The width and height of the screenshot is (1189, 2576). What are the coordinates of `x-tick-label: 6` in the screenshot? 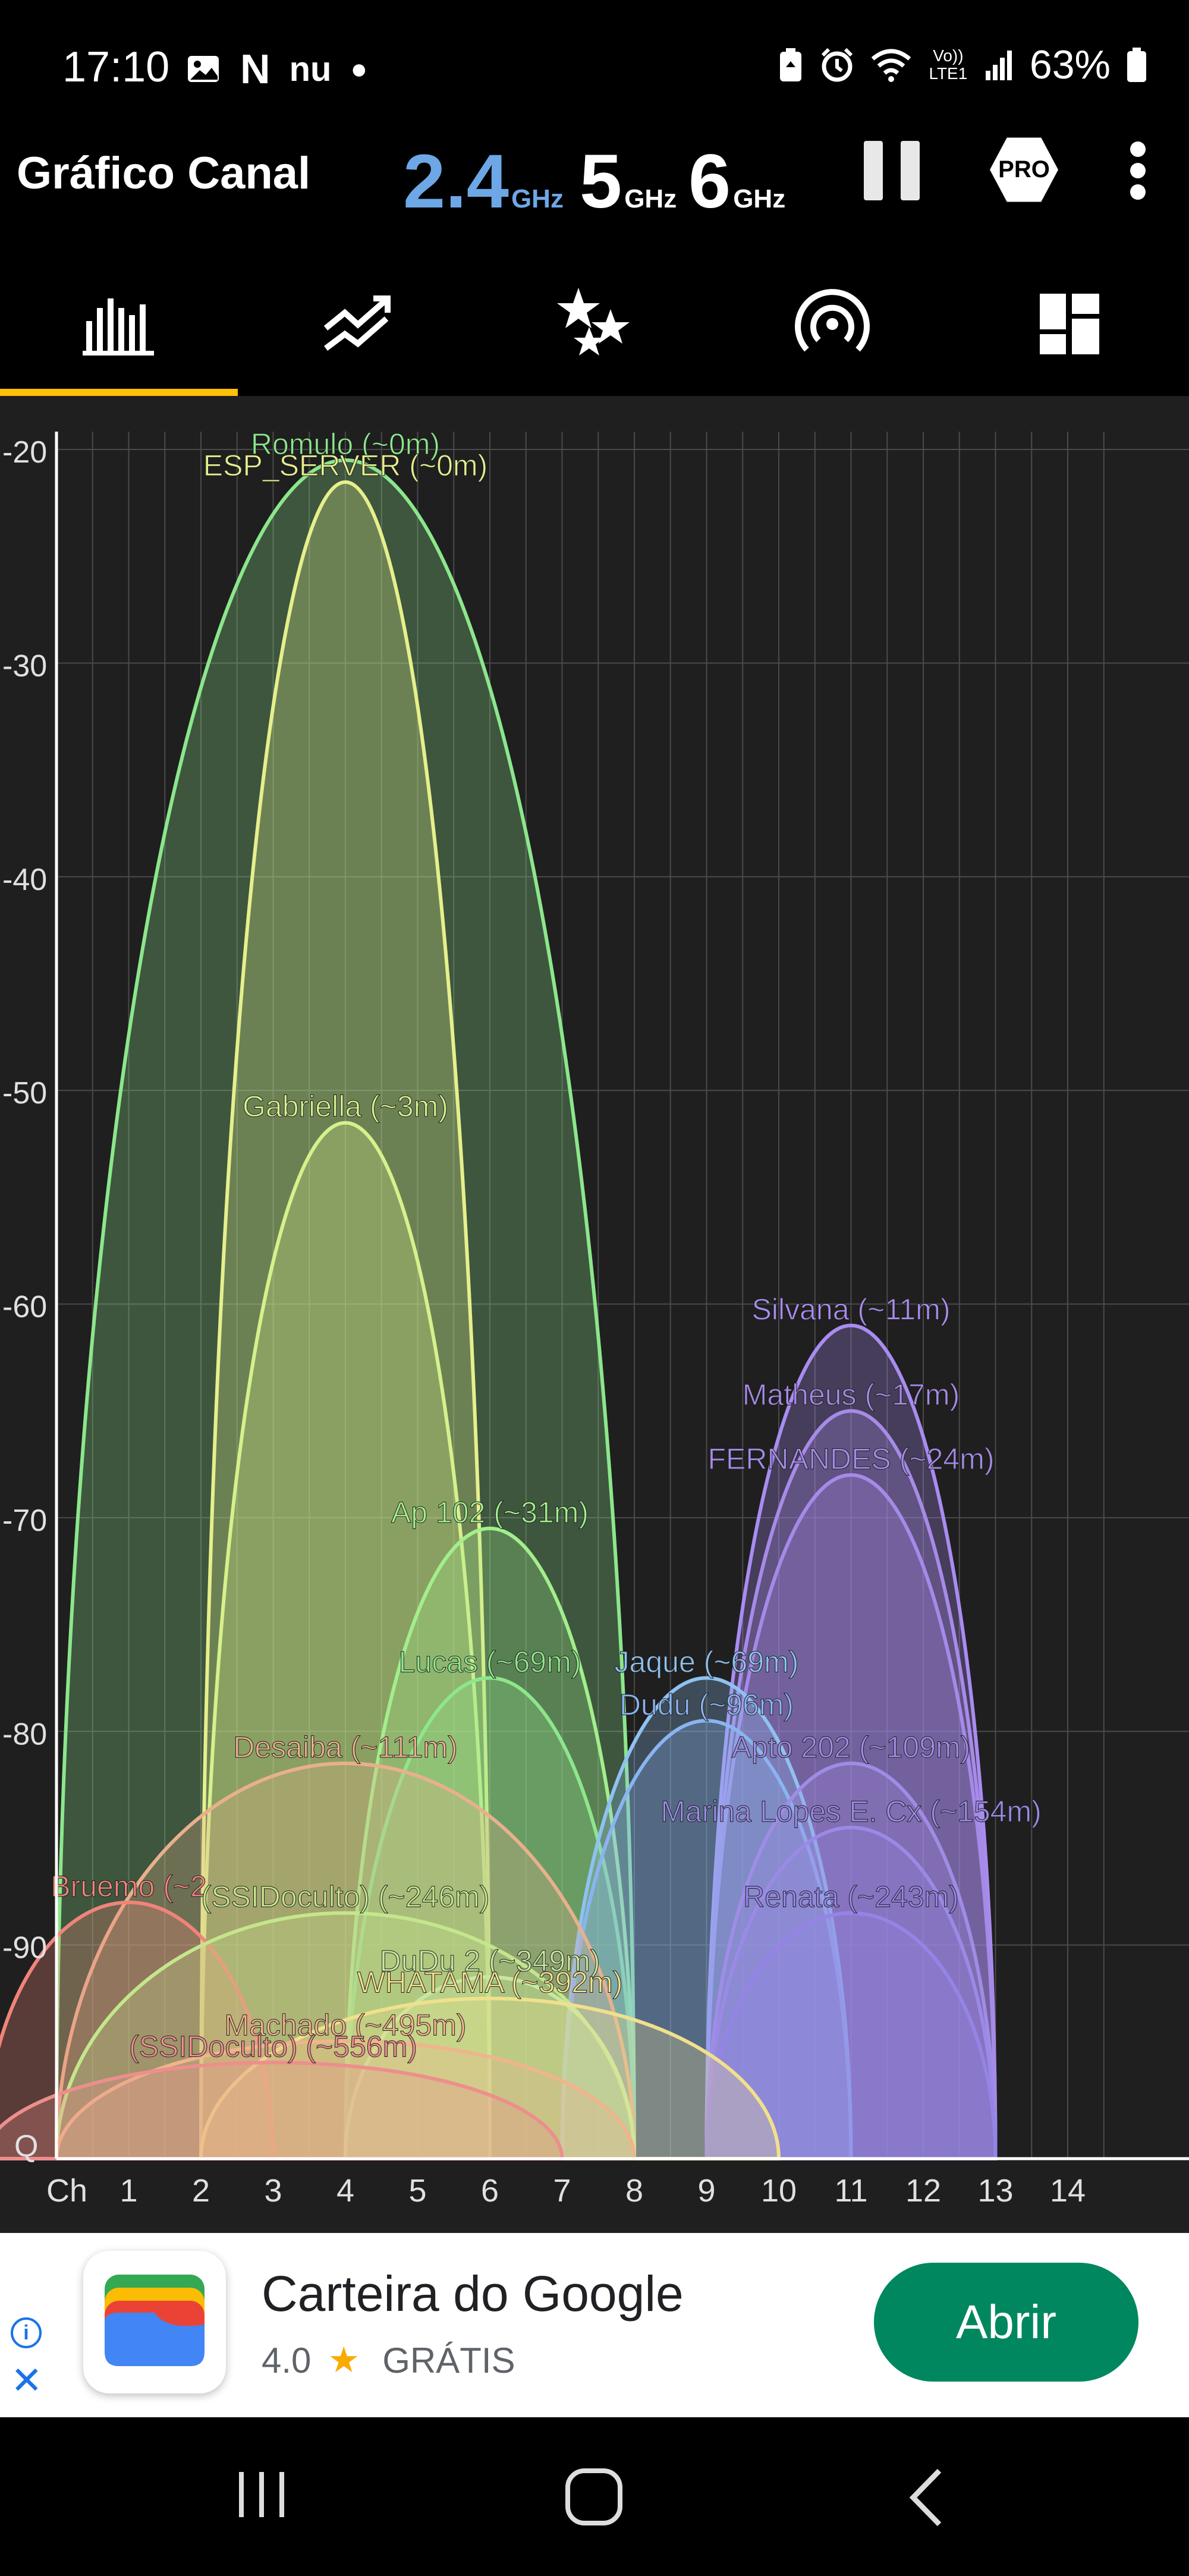 It's located at (490, 2191).